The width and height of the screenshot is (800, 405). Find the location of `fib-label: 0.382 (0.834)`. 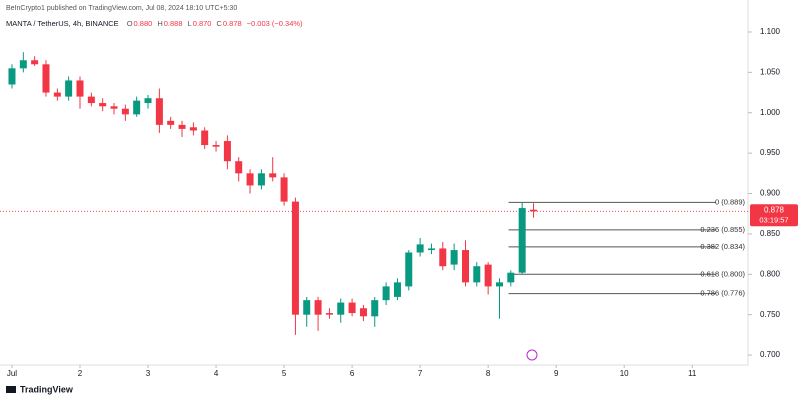

fib-label: 0.382 (0.834) is located at coordinates (722, 246).